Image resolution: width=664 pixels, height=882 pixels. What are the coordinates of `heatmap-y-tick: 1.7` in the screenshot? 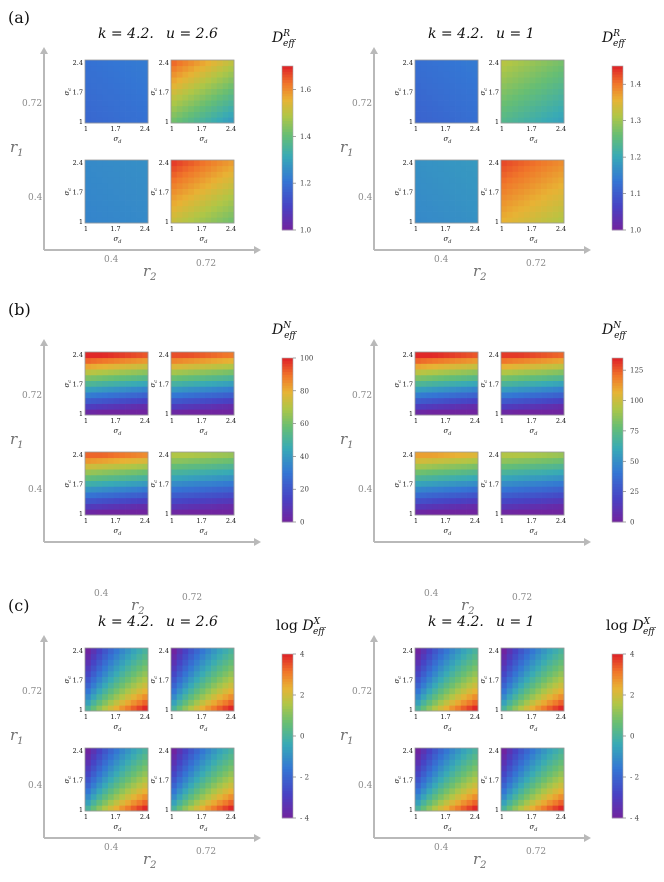 It's located at (164, 681).